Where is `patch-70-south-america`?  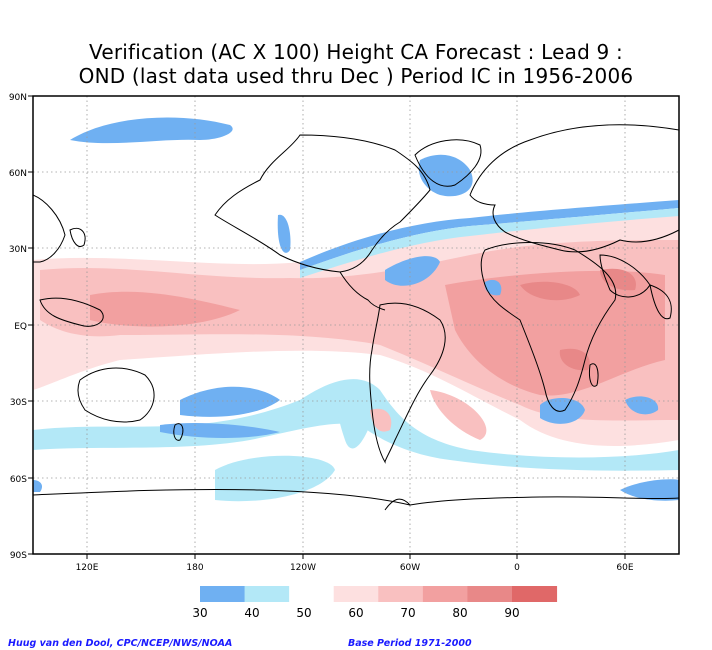
patch-70-south-america is located at coordinates (381, 420).